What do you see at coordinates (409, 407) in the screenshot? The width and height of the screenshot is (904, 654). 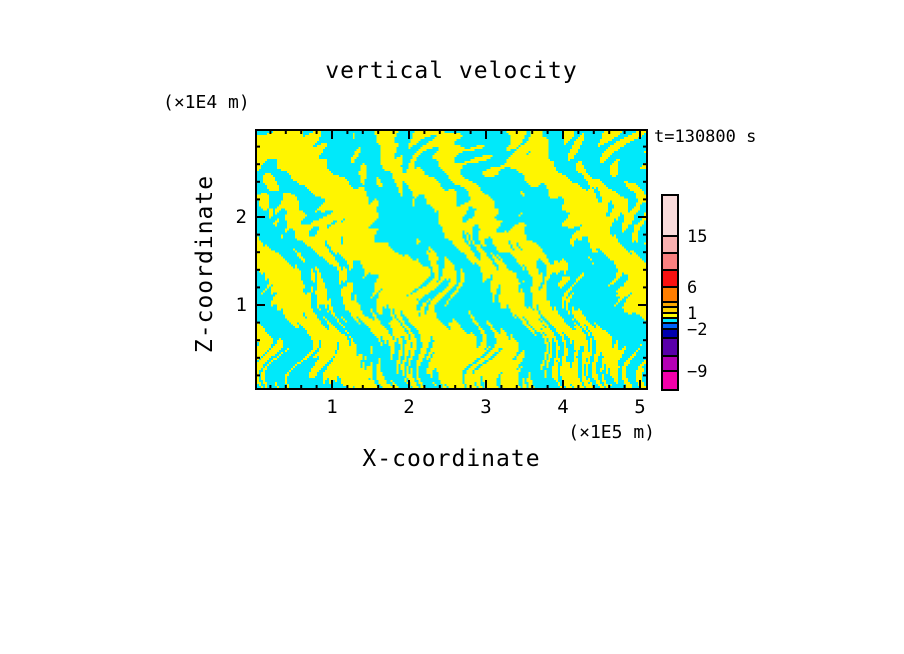 I see `x-tick-label: 2` at bounding box center [409, 407].